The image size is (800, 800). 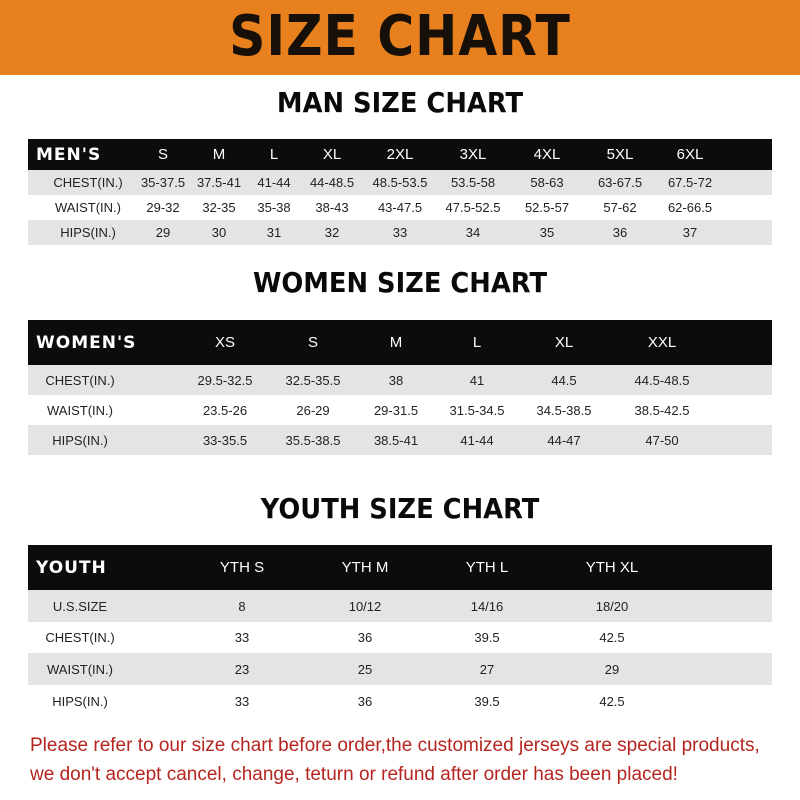 What do you see at coordinates (313, 380) in the screenshot?
I see `table-cell: 32.5-35.5` at bounding box center [313, 380].